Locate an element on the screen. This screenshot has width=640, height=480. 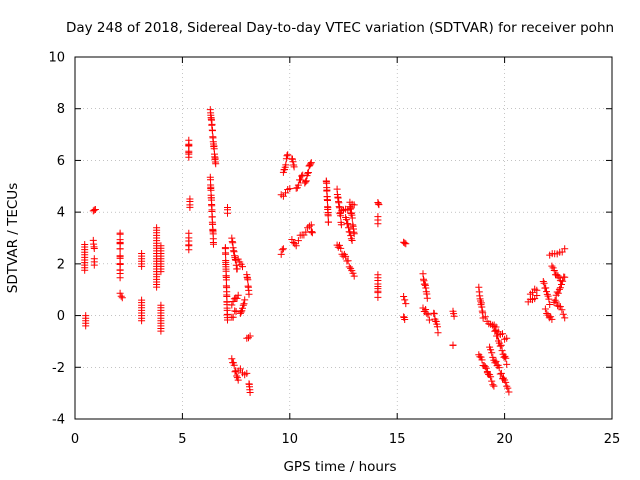
x-tick-label: 10 is located at coordinates (290, 439).